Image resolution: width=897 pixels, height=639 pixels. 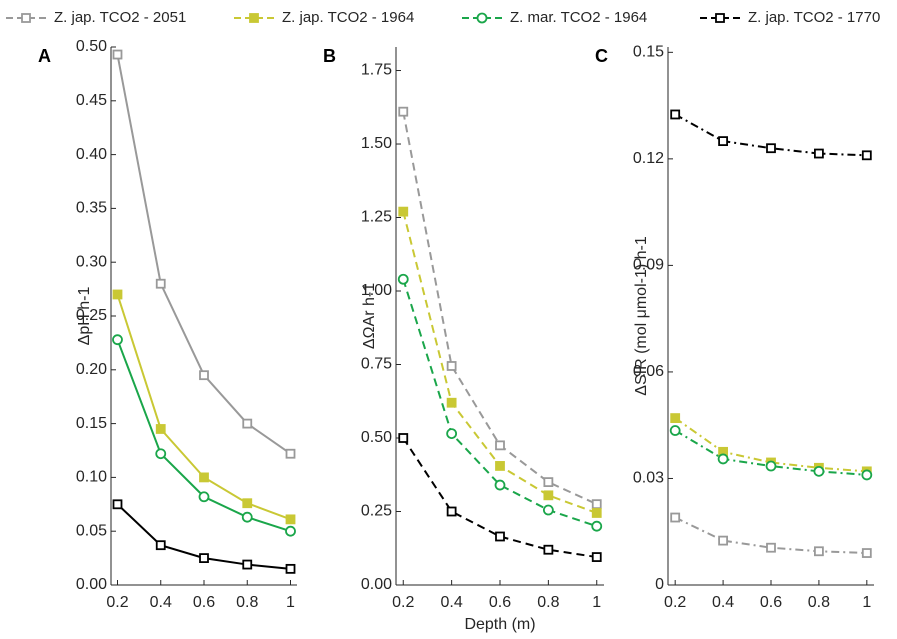 What do you see at coordinates (348, 17) in the screenshot?
I see `legend-label: Z. jap. TCO2 - 1964` at bounding box center [348, 17].